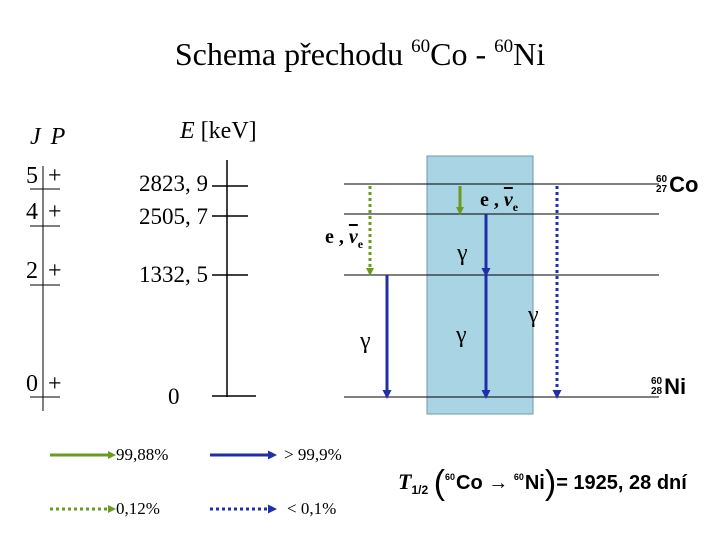 Image resolution: width=720 pixels, height=540 pixels. Describe the element at coordinates (421, 46) in the screenshot. I see `title-parent-mass: 60` at that location.